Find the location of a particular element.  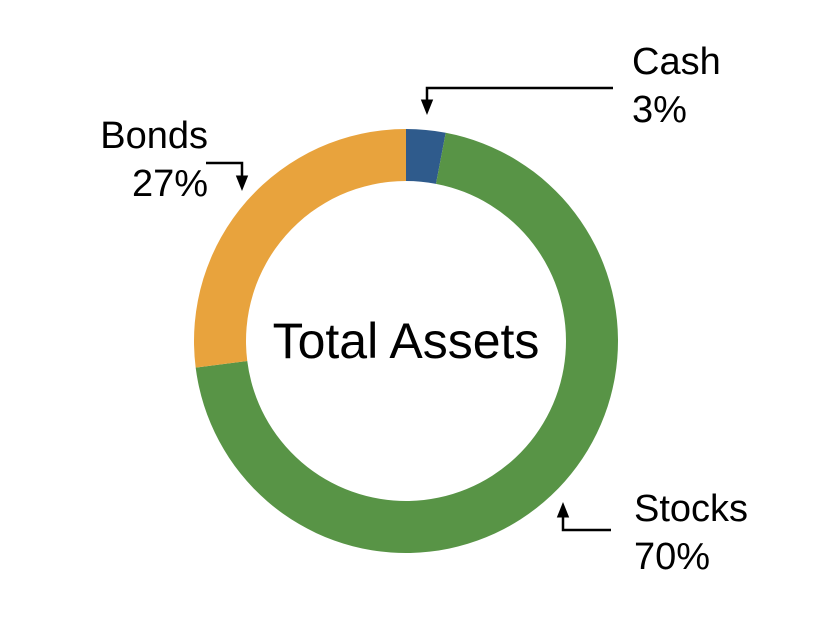

label-cash-name: Cash is located at coordinates (676, 62).